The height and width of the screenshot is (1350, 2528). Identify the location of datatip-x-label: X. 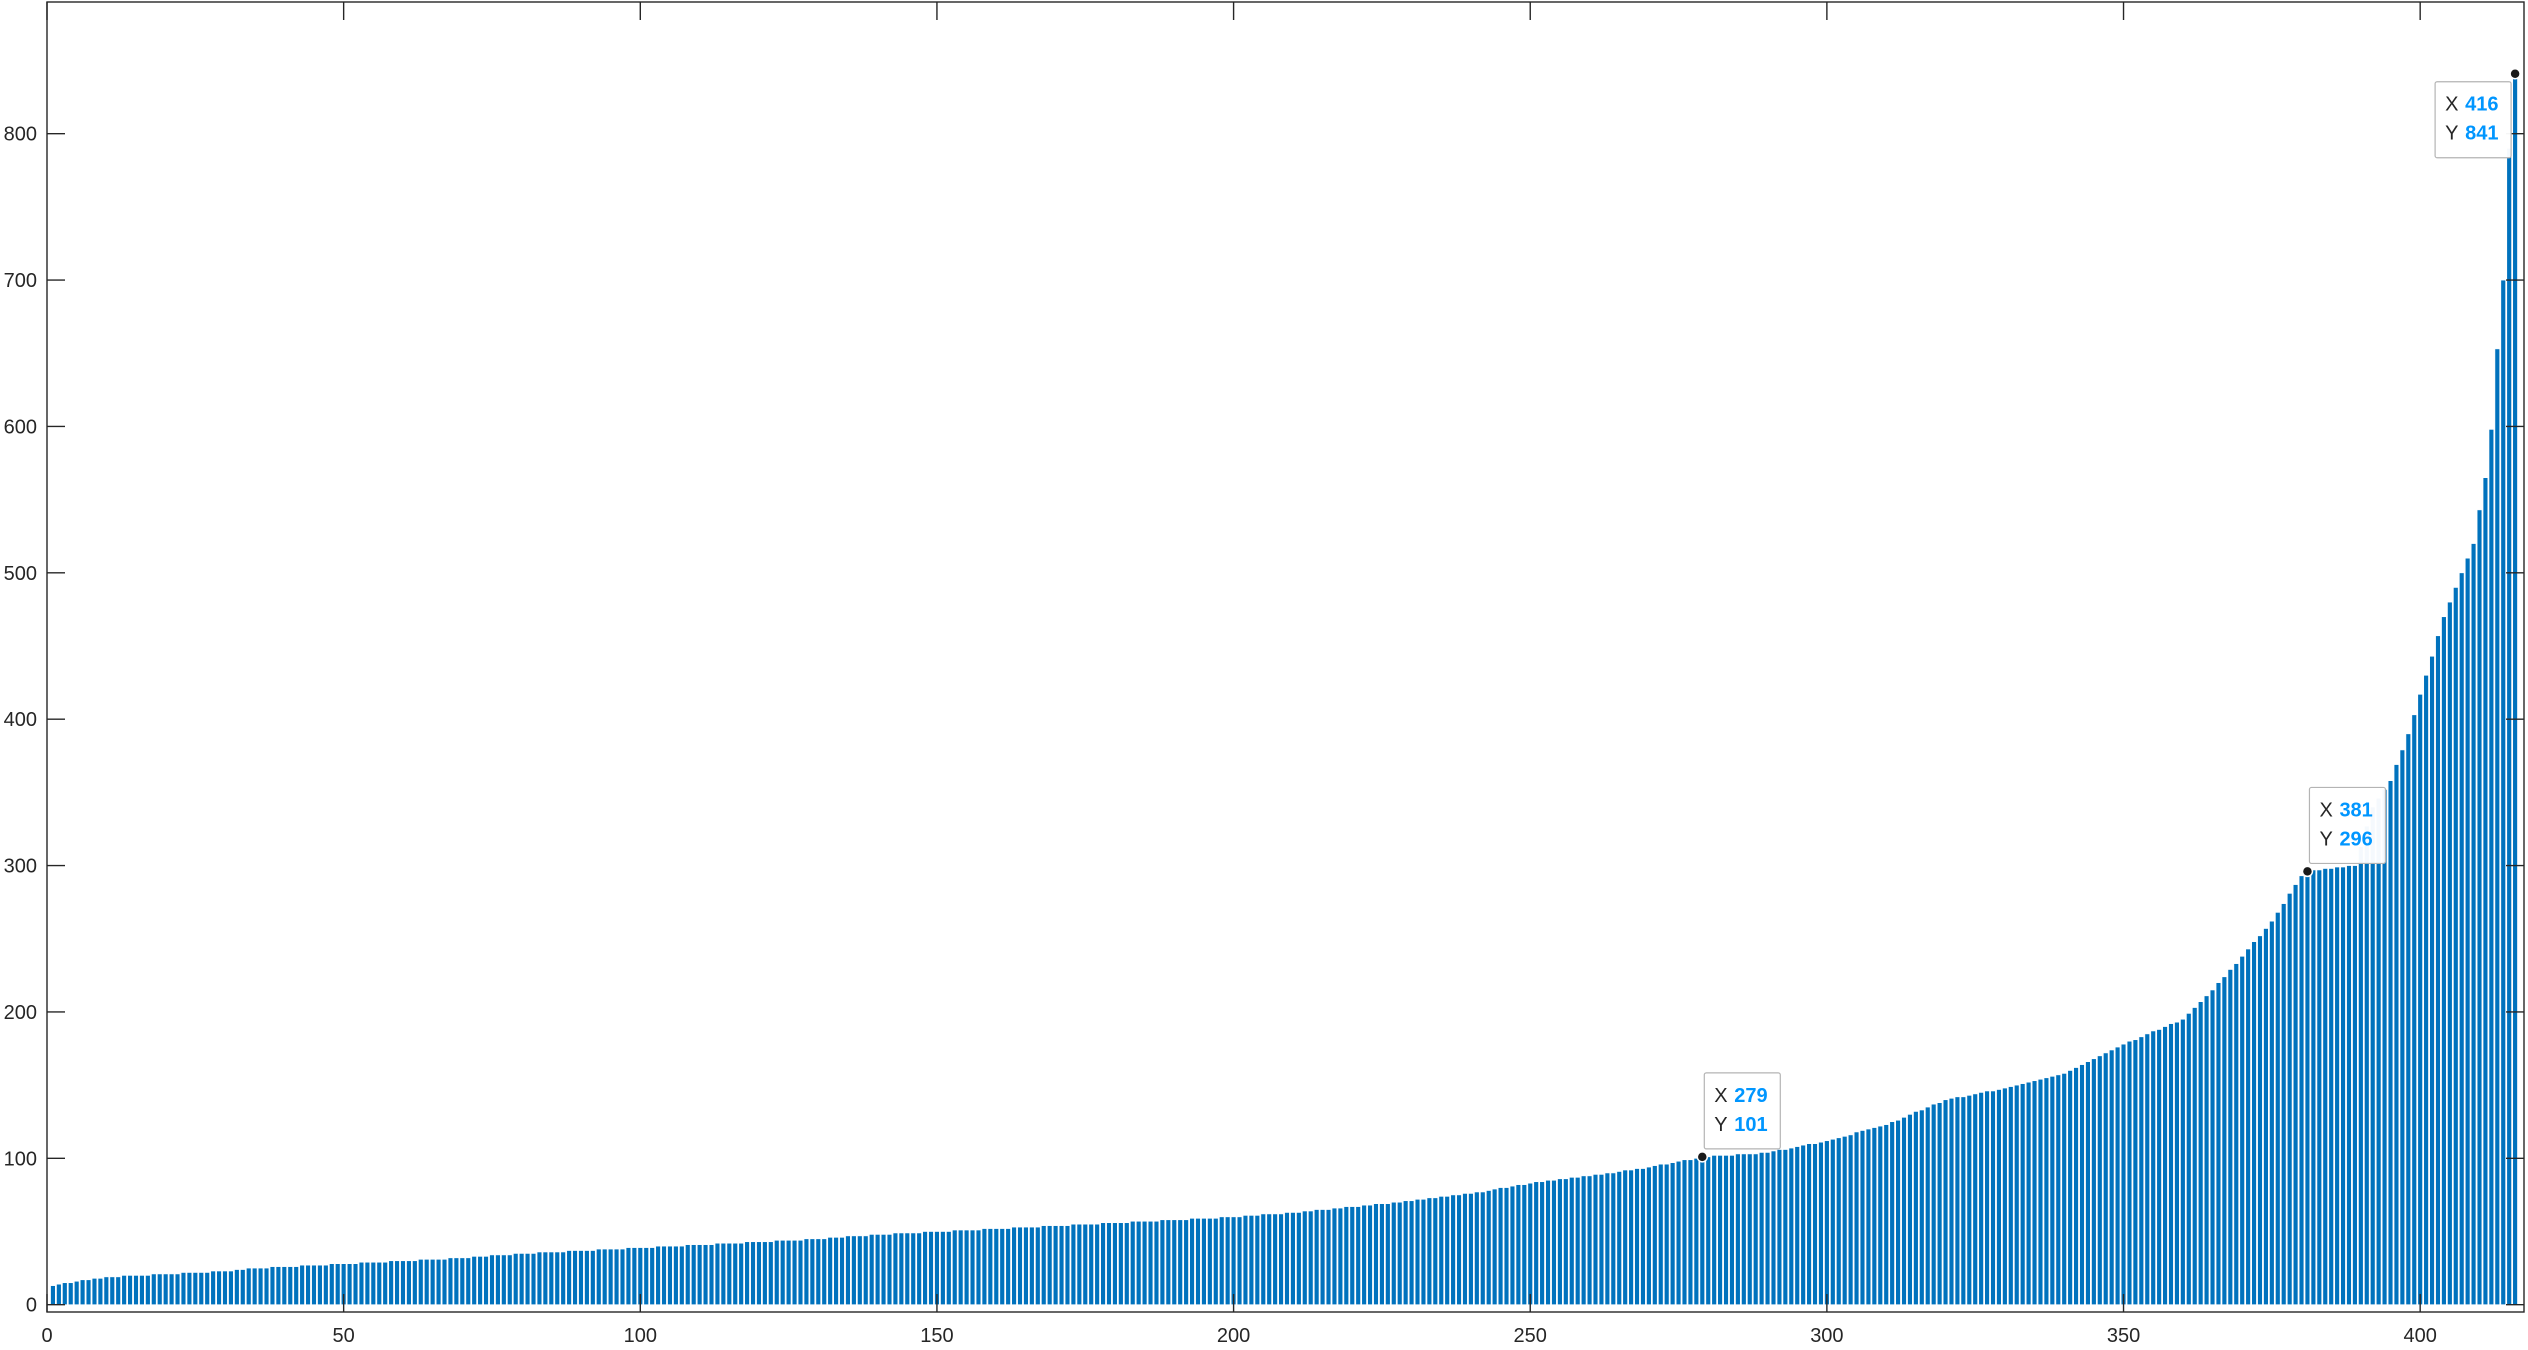
(2451, 105).